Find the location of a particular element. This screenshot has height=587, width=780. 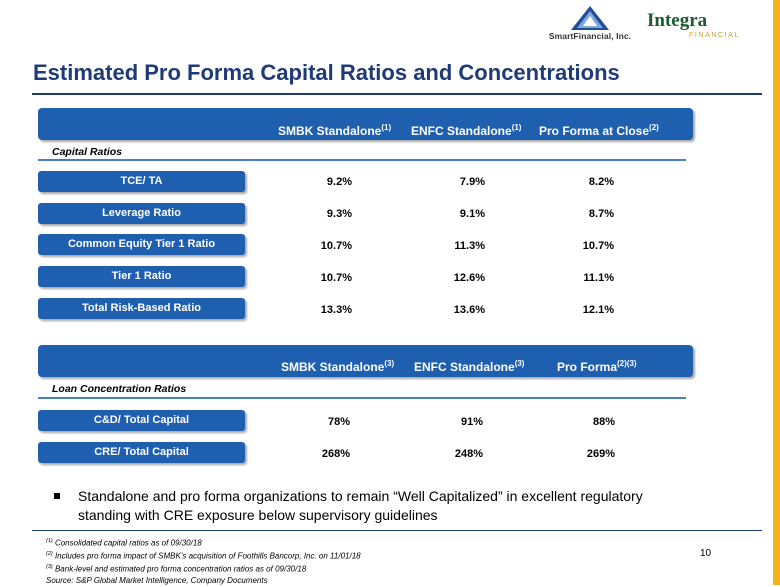

loan-col-header-proforma: Pro Forma(2)(3) is located at coordinates (597, 366).